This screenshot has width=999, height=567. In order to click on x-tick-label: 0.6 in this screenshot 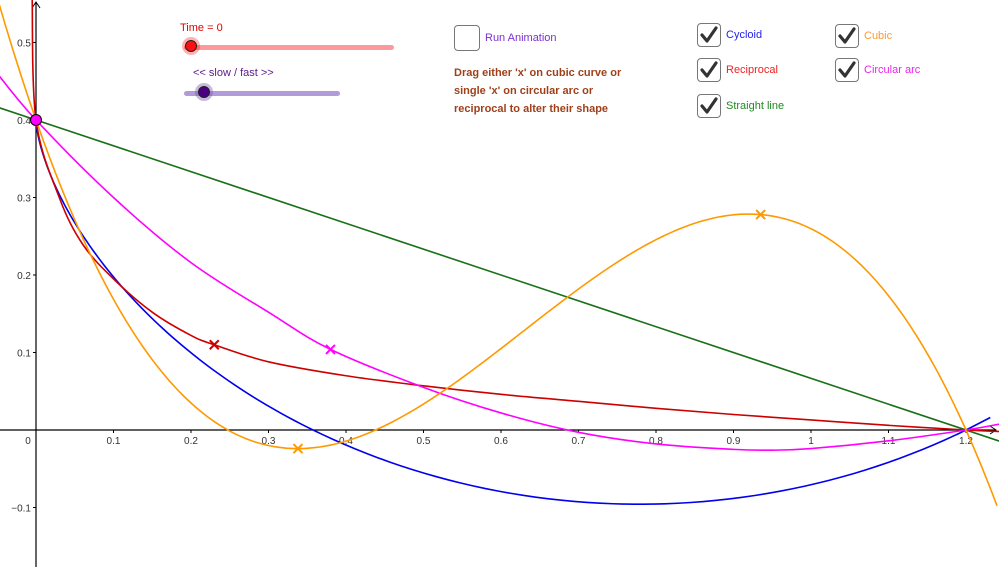, I will do `click(501, 441)`.